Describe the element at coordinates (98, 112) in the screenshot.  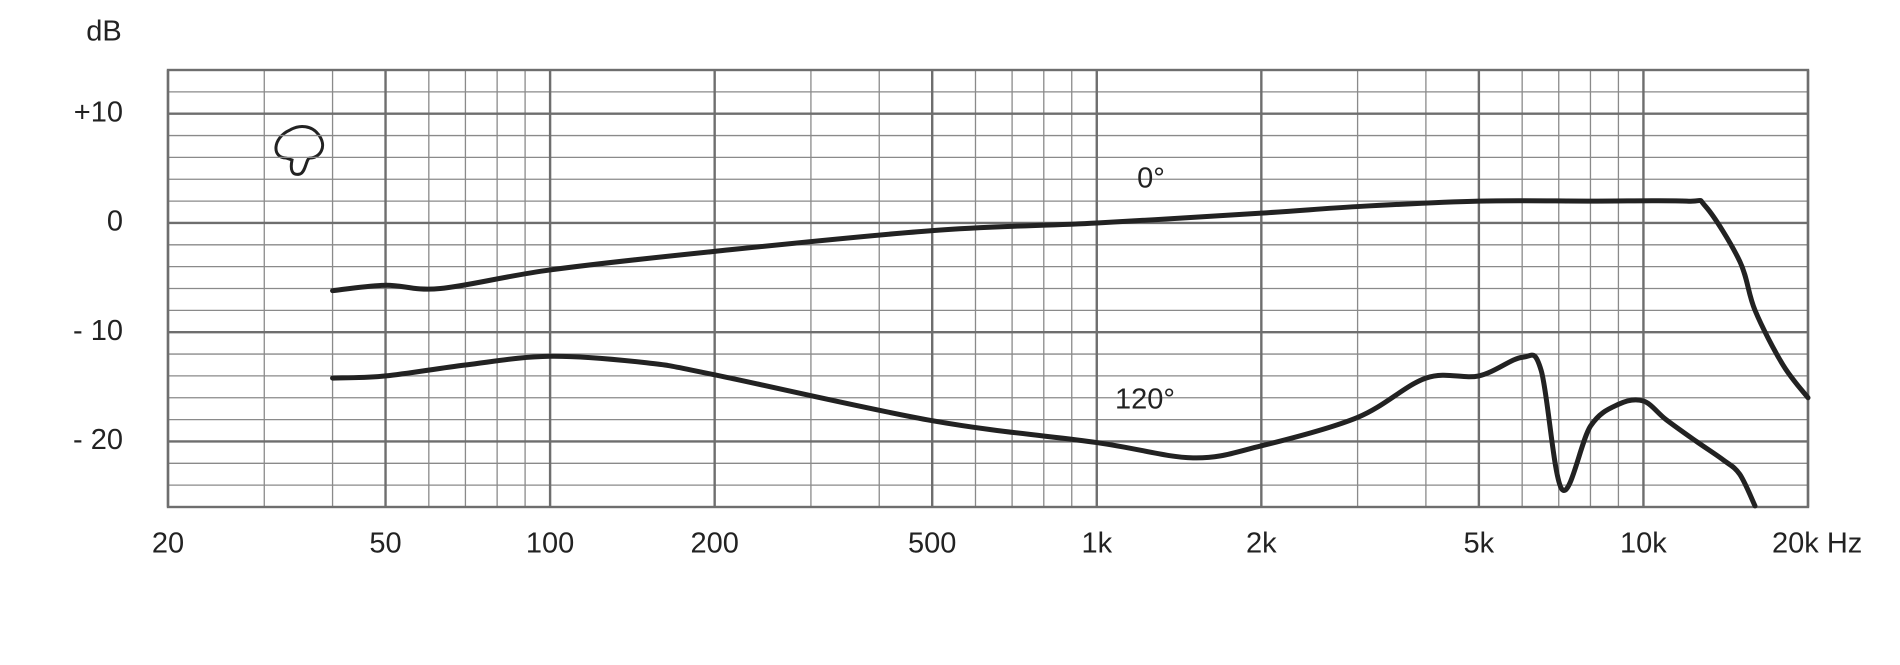
I see `y-tick-label: +10` at that location.